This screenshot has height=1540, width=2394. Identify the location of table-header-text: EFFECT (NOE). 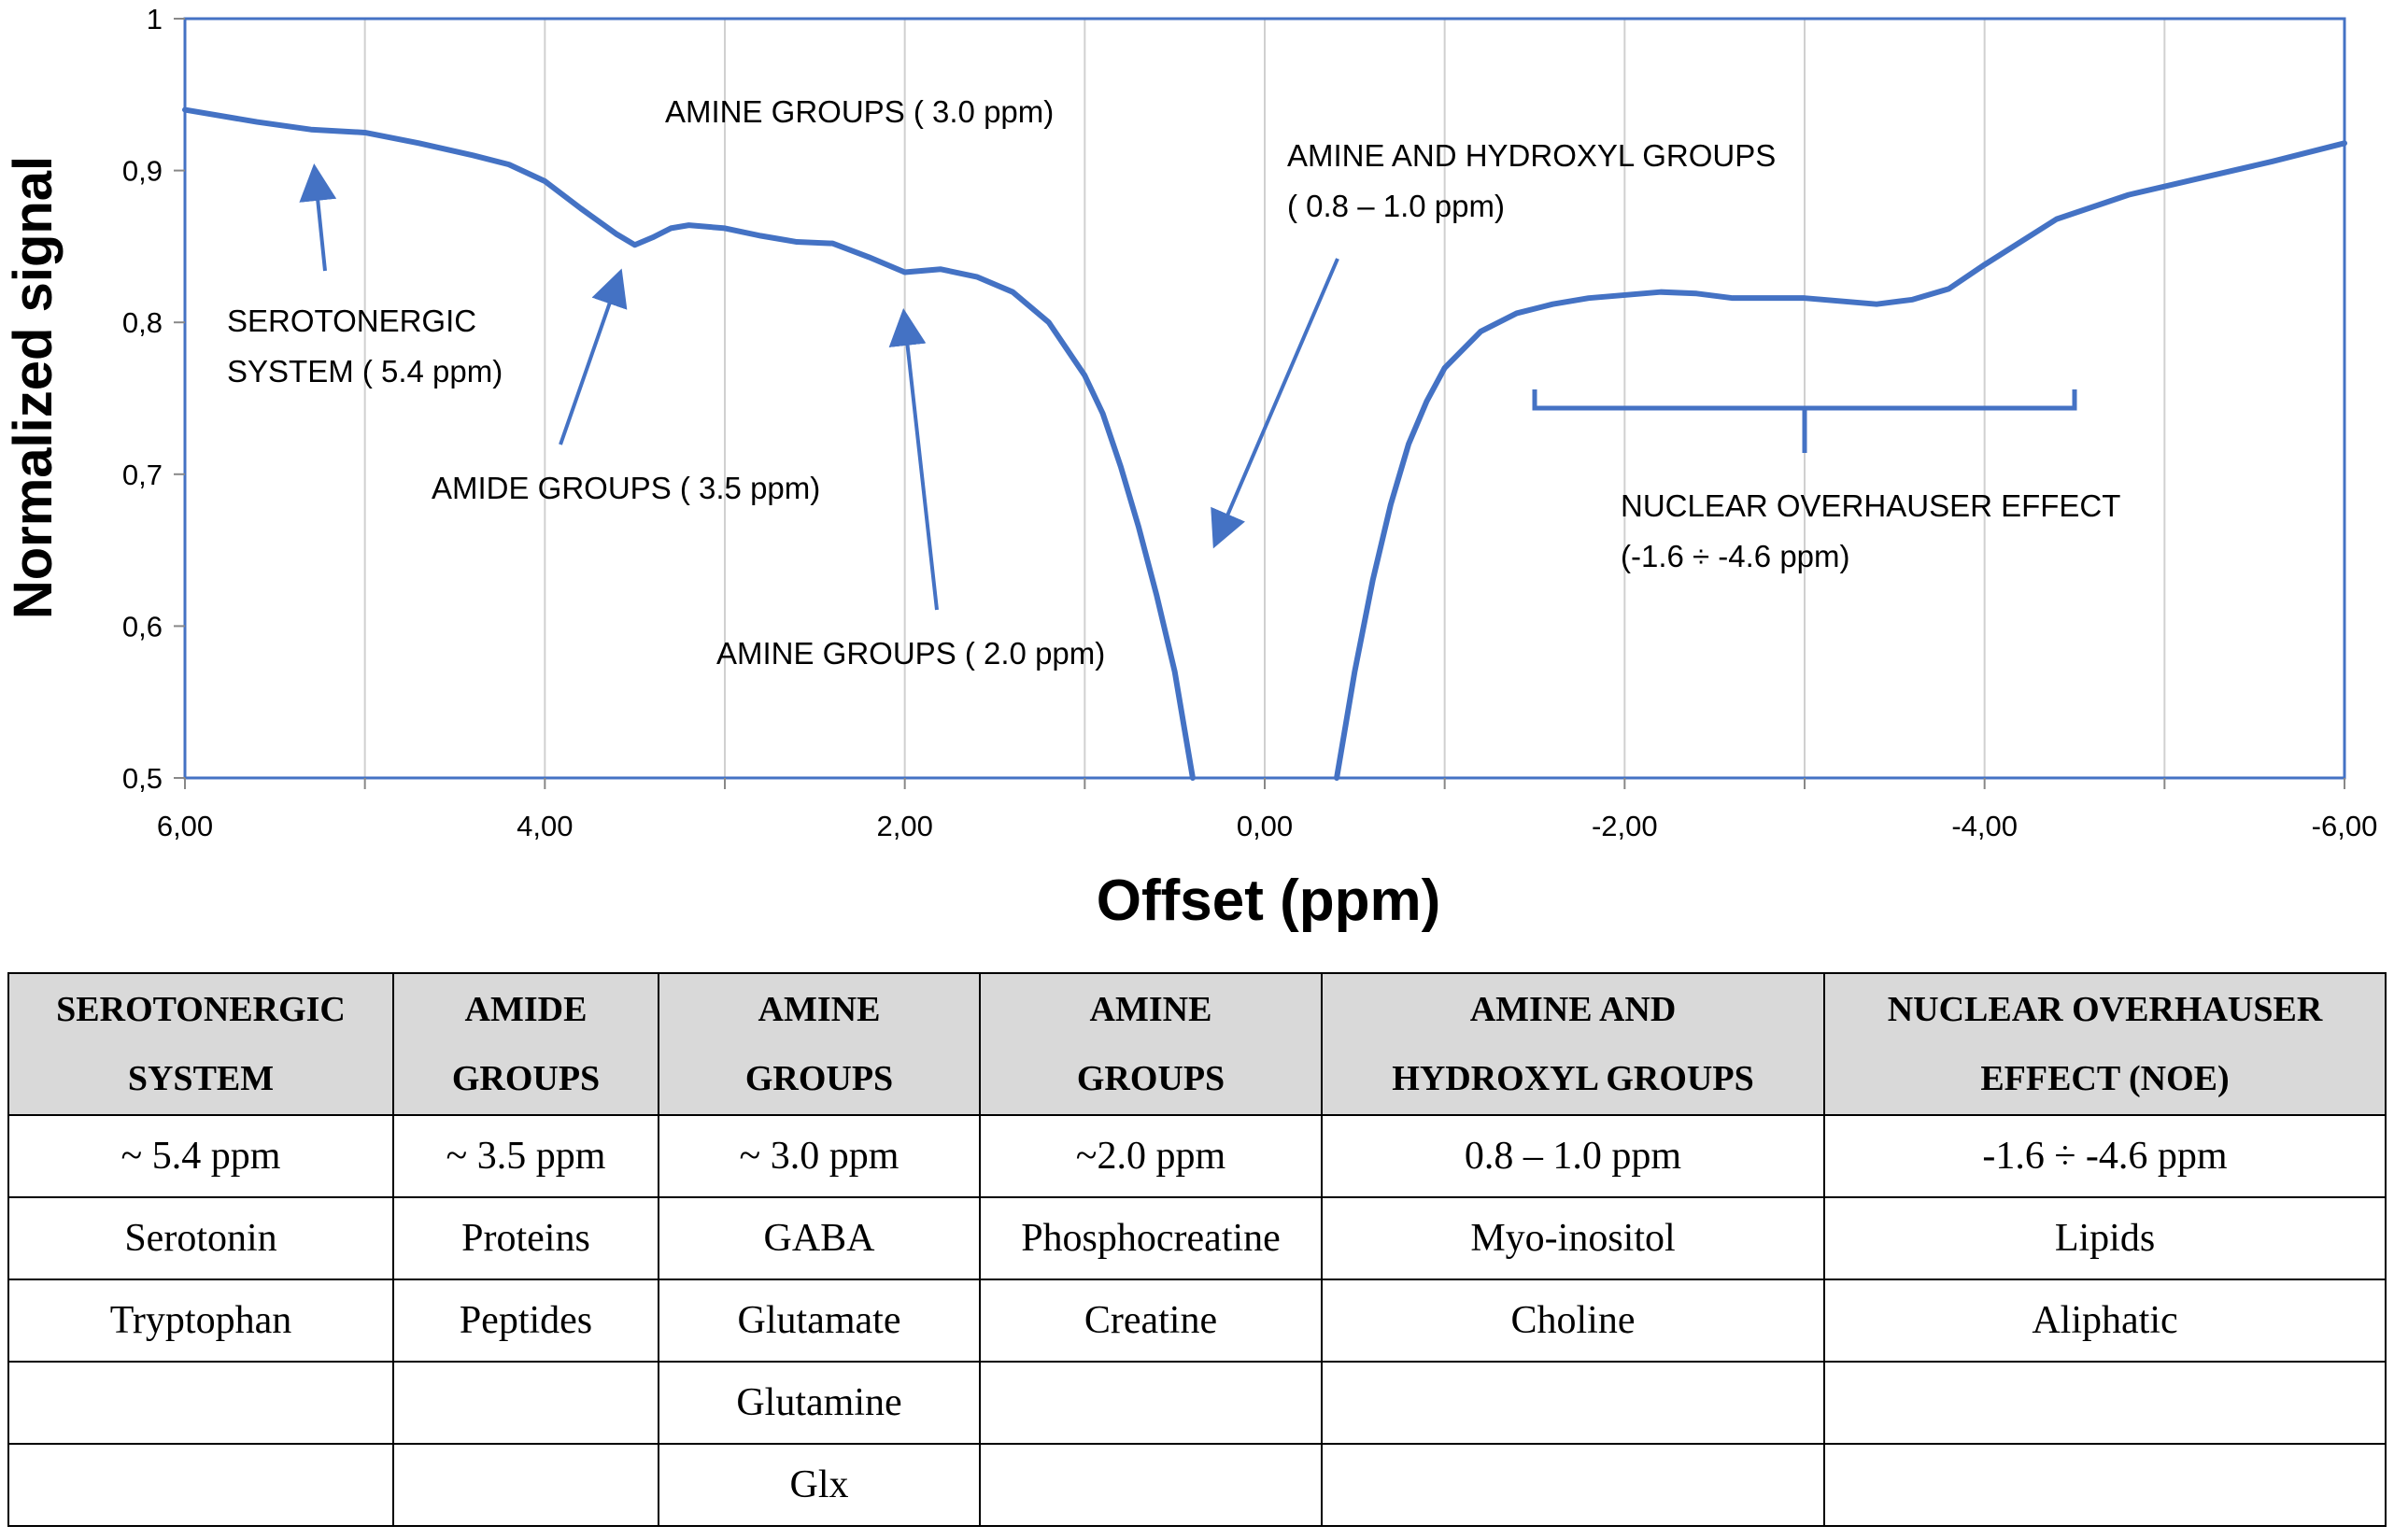
(2105, 1078).